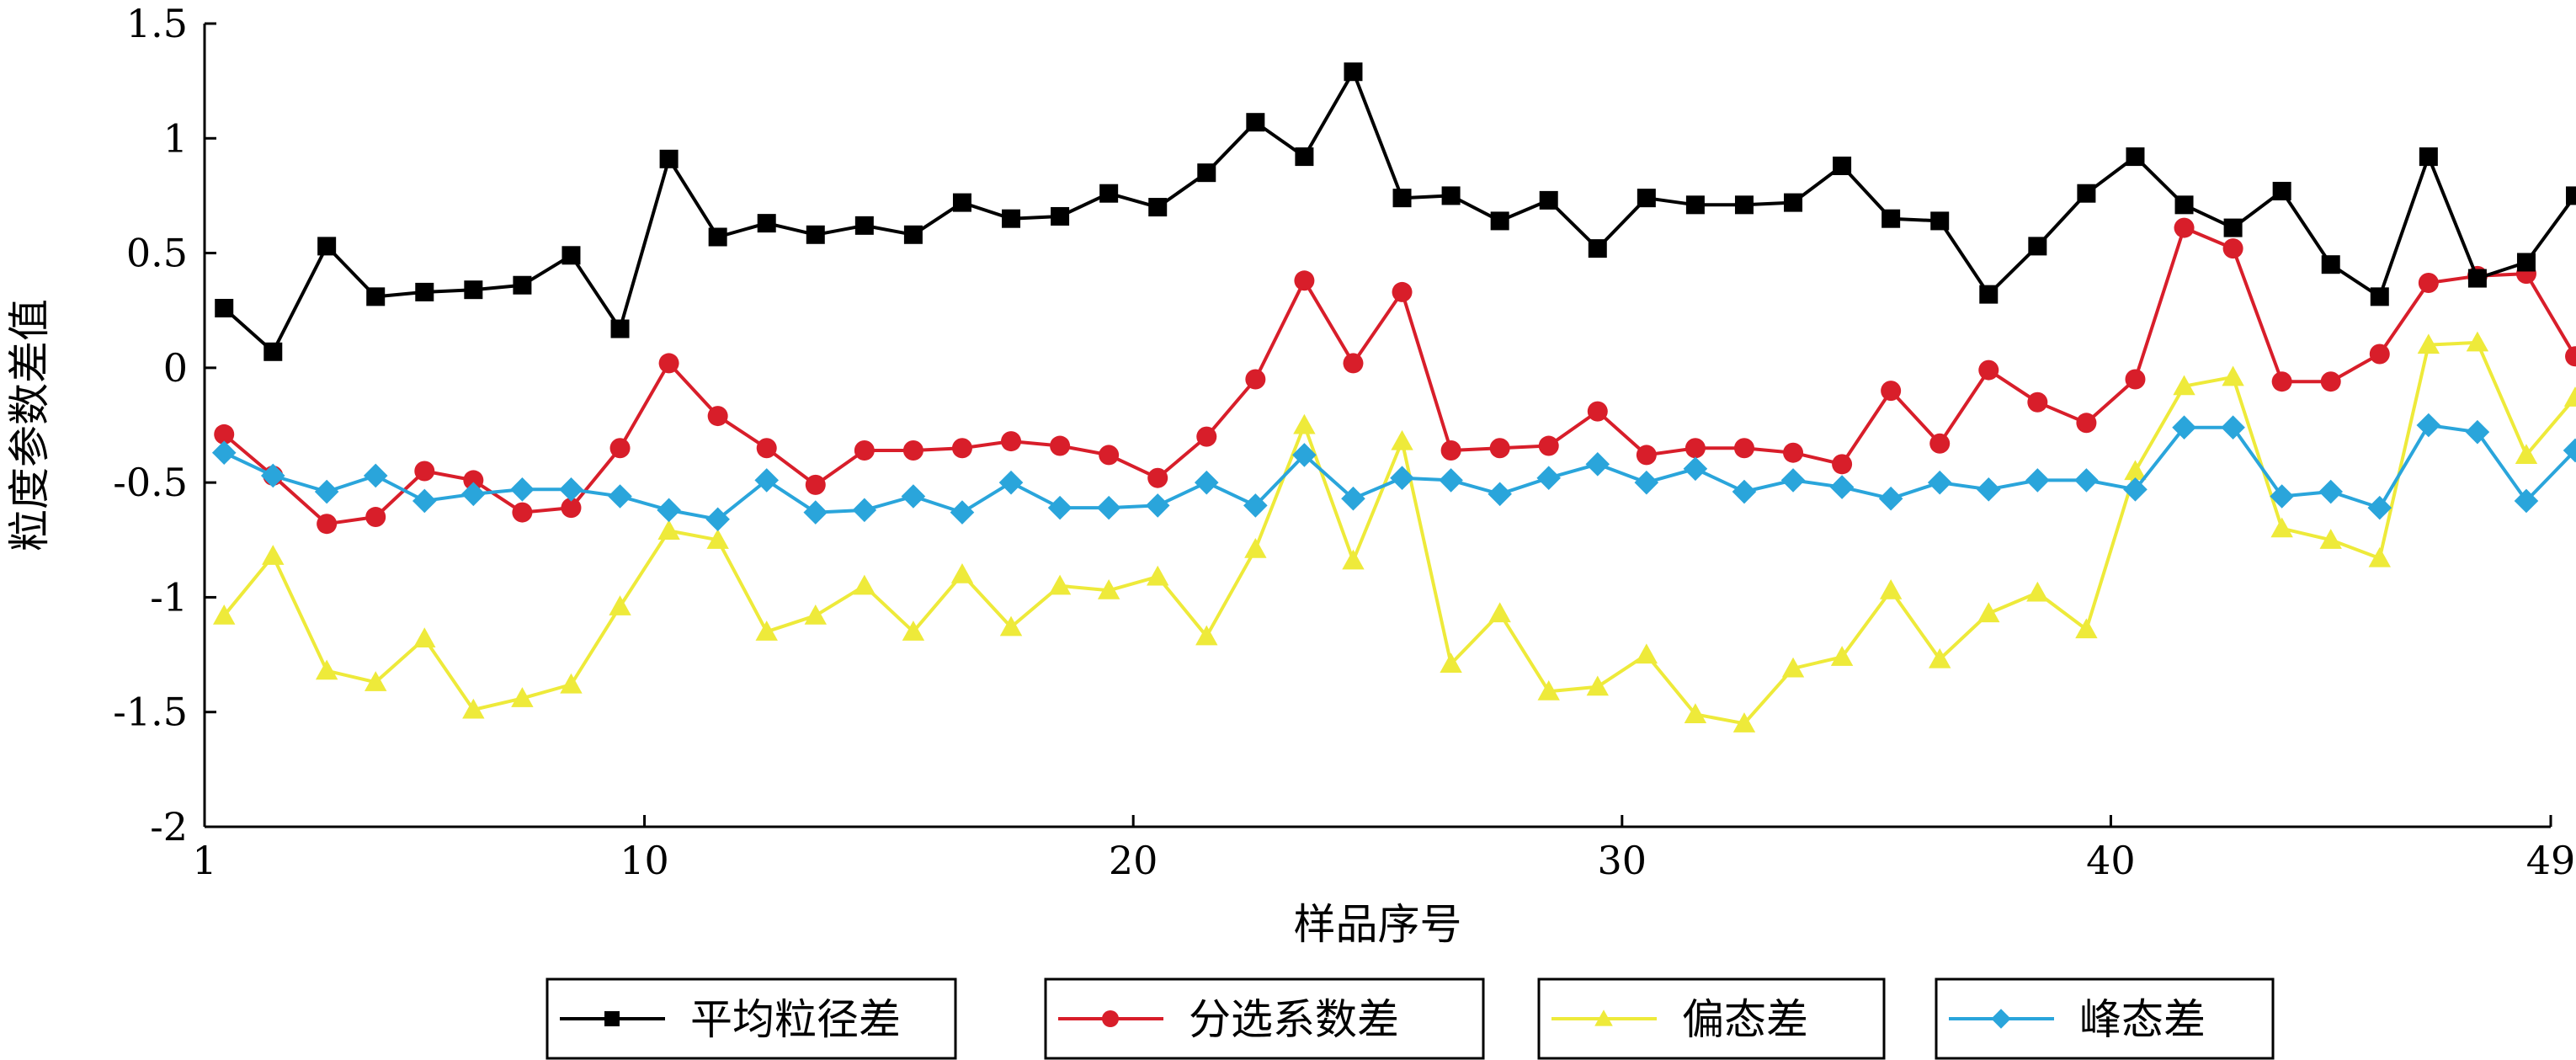 Image resolution: width=2576 pixels, height=1060 pixels. I want to click on legend-item: 峰态差, so click(2105, 1018).